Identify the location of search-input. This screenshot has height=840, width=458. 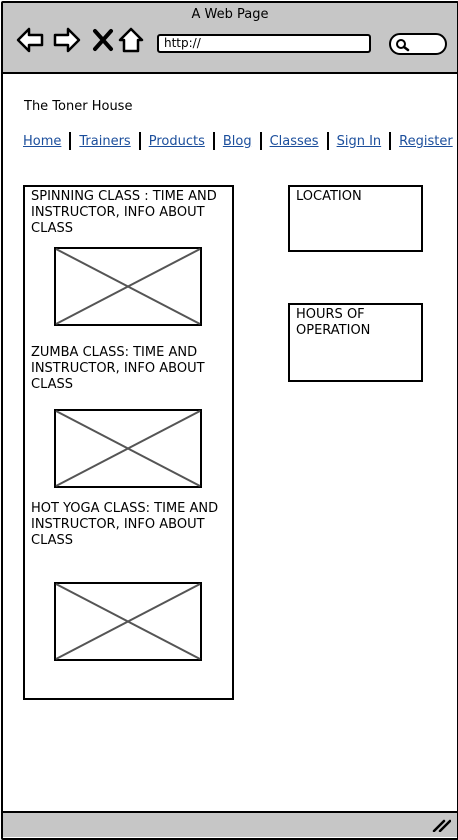
(418, 44).